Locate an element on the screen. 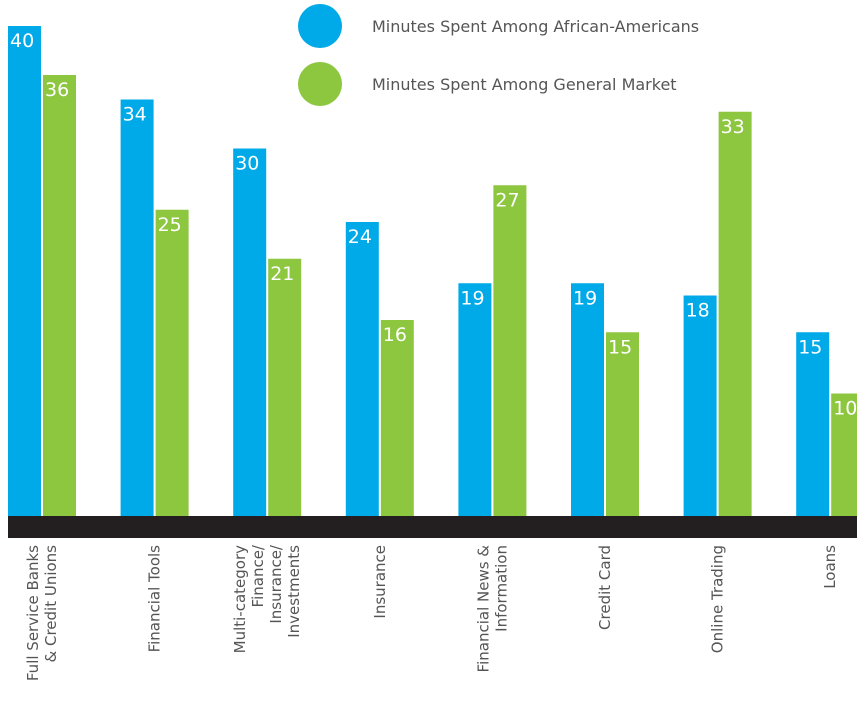 The width and height of the screenshot is (857, 719). category-label-8: Loans is located at coordinates (830, 567).